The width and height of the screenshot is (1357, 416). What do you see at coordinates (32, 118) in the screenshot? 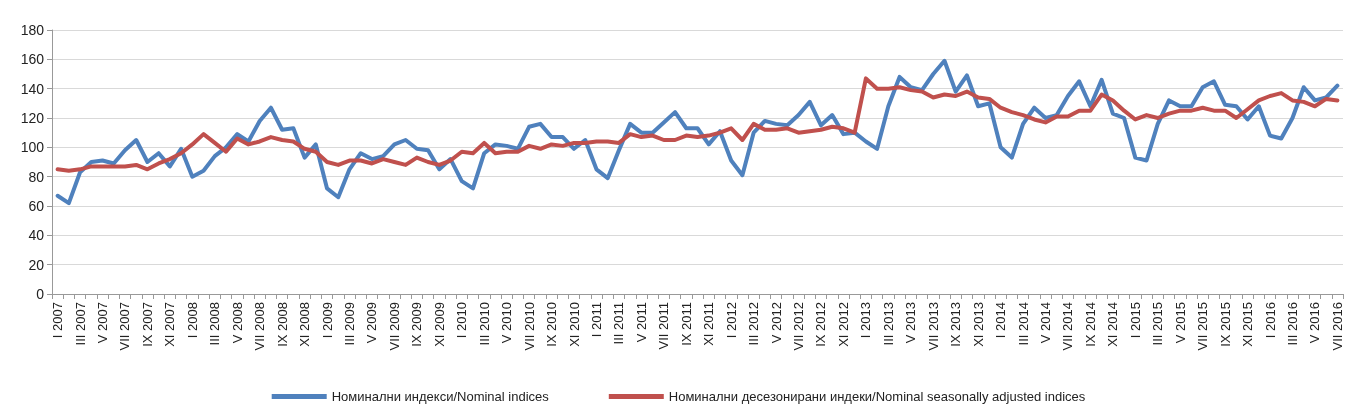
I see `y-tick-label: 120` at bounding box center [32, 118].